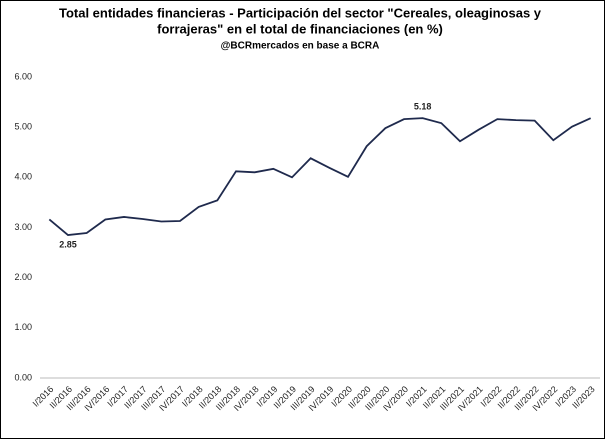  I want to click on y-tick-label: 3.00, so click(23, 227).